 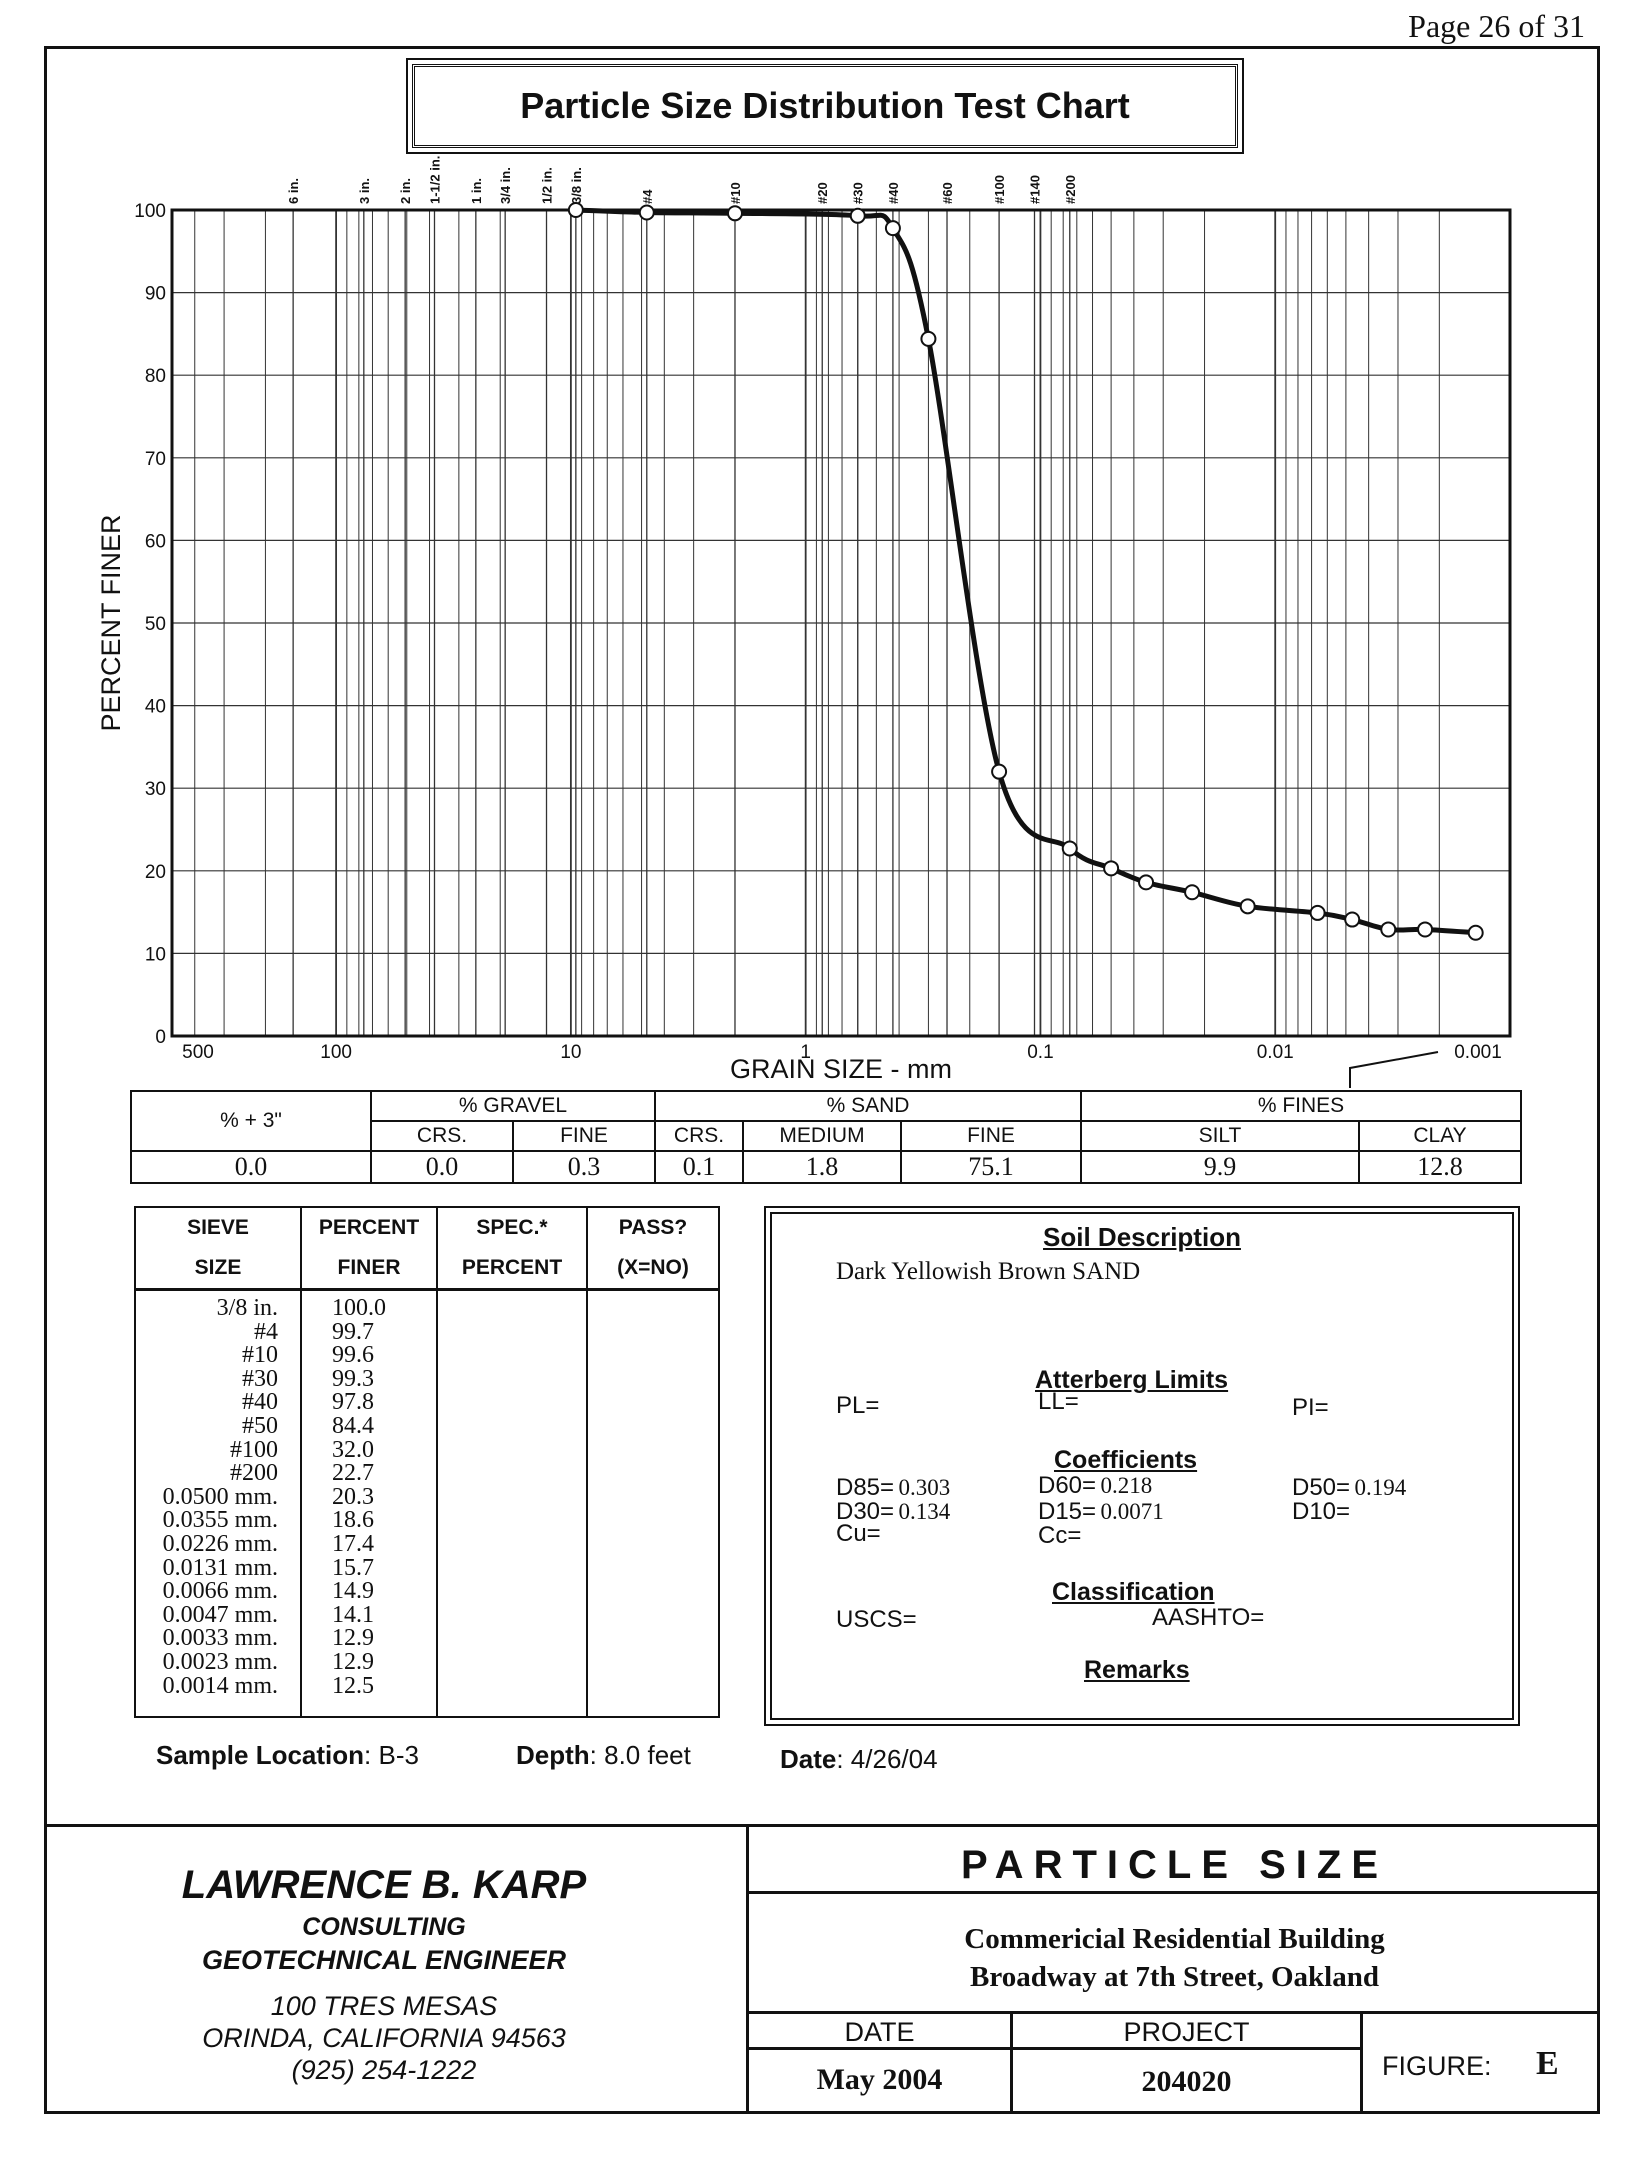 What do you see at coordinates (1301, 1106) in the screenshot?
I see `fines-header: % FINES` at bounding box center [1301, 1106].